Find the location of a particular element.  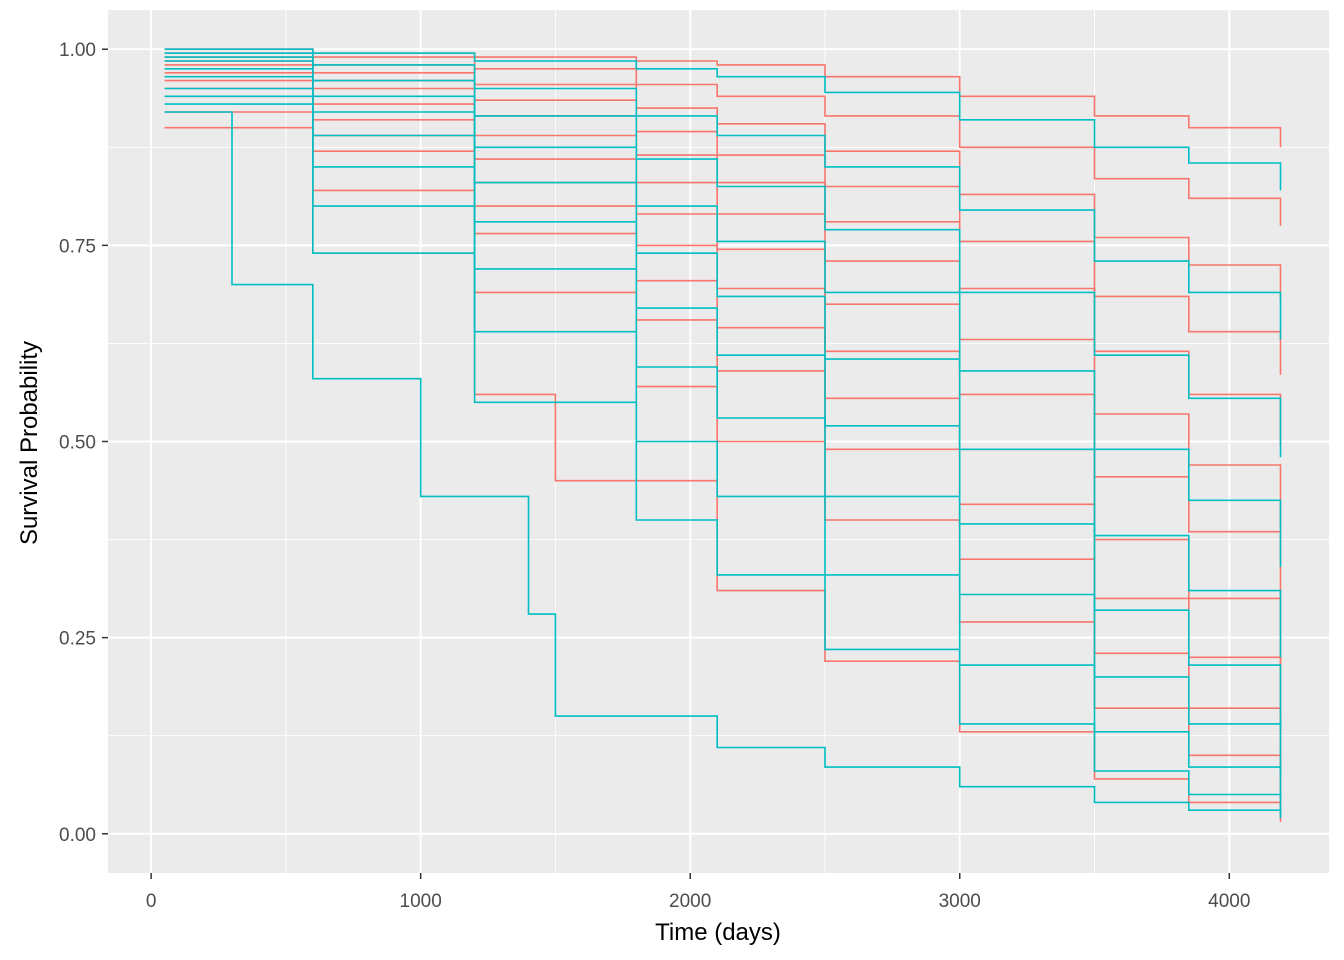

y-tick-label: 1.00 is located at coordinates (77, 50).